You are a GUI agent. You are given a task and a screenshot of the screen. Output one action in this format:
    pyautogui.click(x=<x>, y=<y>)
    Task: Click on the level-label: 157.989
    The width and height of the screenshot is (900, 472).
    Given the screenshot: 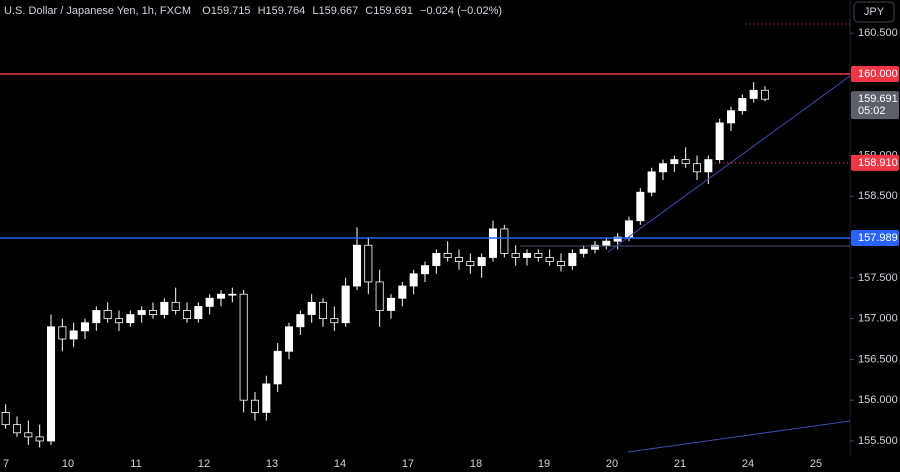 What is the action you would take?
    pyautogui.click(x=878, y=238)
    